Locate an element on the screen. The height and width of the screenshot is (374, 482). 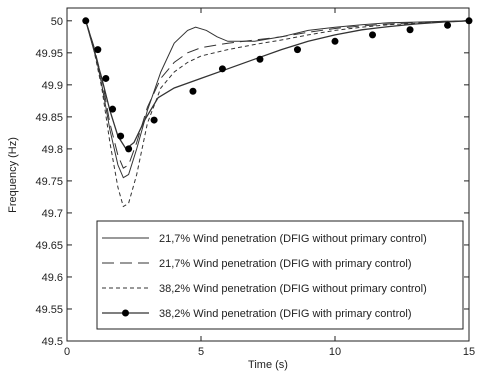
y-axis-title: Frequency (Hz) is located at coordinates (13, 175).